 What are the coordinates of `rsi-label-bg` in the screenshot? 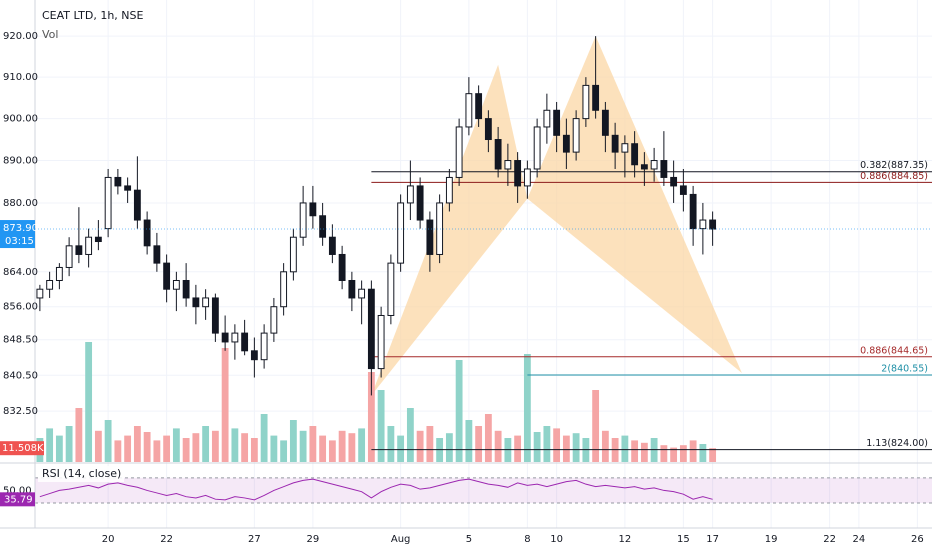 It's located at (81, 474).